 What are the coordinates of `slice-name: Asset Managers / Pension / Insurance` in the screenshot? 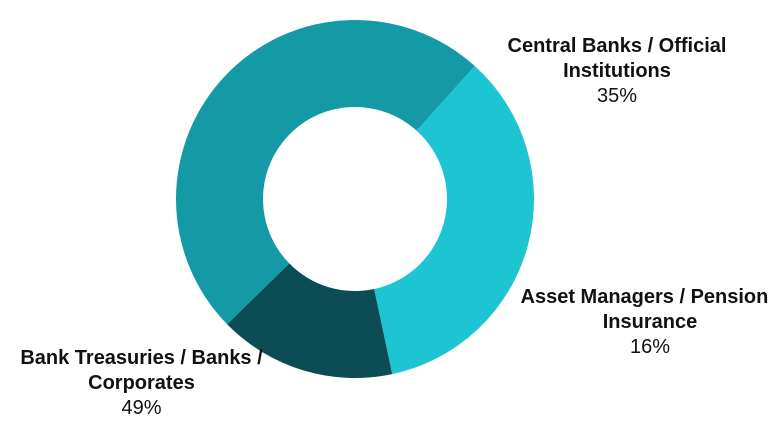 It's located at (645, 309).